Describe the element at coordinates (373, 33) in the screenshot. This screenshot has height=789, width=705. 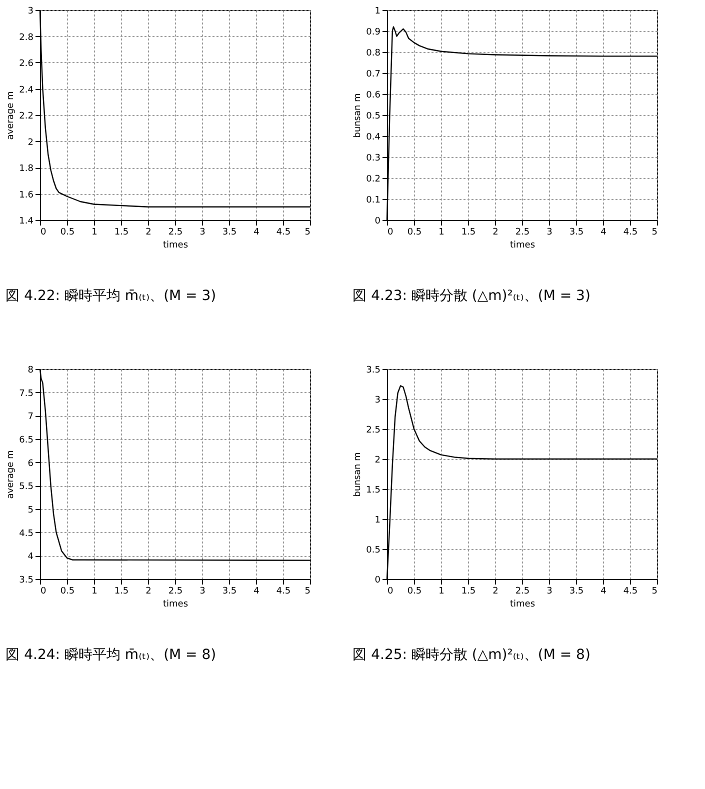
I see `y-tick-label: 0.9` at that location.